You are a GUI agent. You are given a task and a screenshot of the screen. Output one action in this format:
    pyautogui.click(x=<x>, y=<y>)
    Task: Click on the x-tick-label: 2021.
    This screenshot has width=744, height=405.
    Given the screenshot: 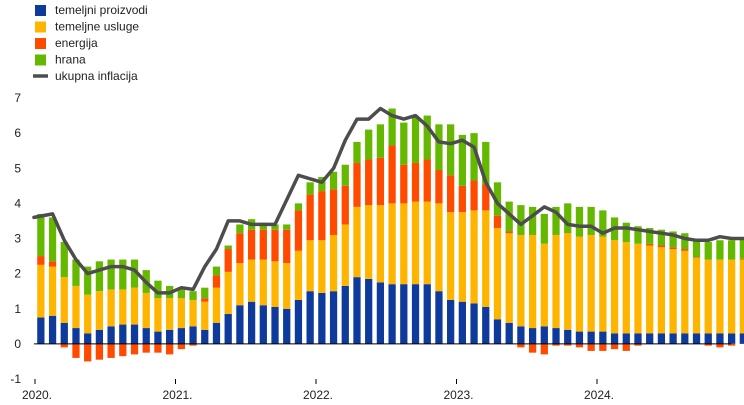 What is the action you would take?
    pyautogui.click(x=177, y=395)
    